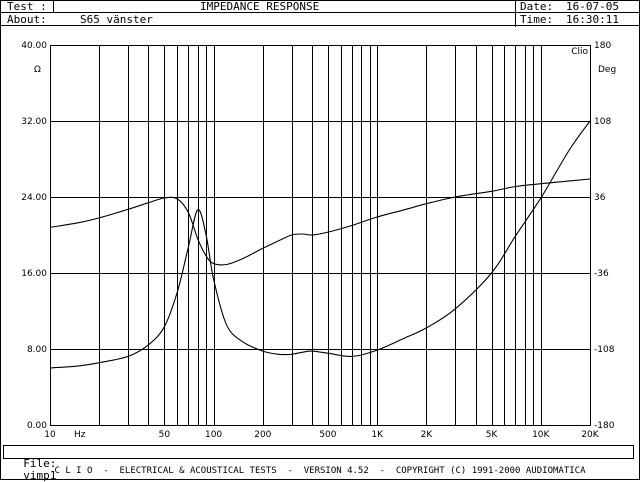 The image size is (640, 482). What do you see at coordinates (602, 122) in the screenshot?
I see `y-right-tick-label: 108` at bounding box center [602, 122].